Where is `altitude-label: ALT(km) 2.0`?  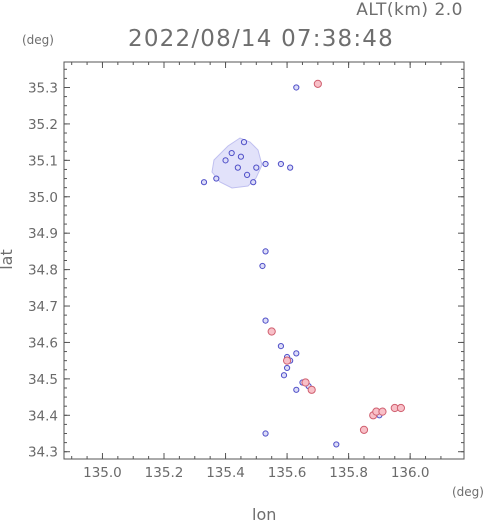
altitude-label: ALT(km) 2.0 is located at coordinates (409, 10).